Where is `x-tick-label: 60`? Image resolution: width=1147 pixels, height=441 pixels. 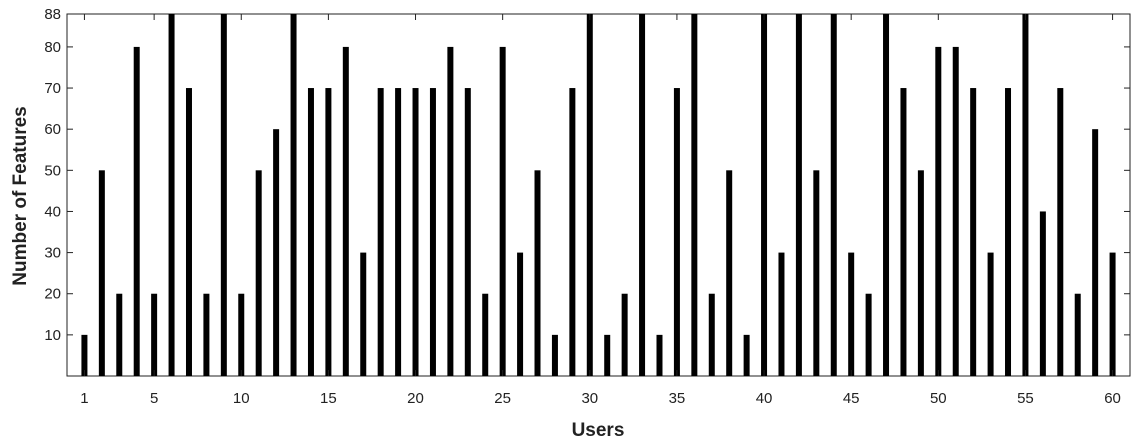 x-tick-label: 60 is located at coordinates (1112, 398).